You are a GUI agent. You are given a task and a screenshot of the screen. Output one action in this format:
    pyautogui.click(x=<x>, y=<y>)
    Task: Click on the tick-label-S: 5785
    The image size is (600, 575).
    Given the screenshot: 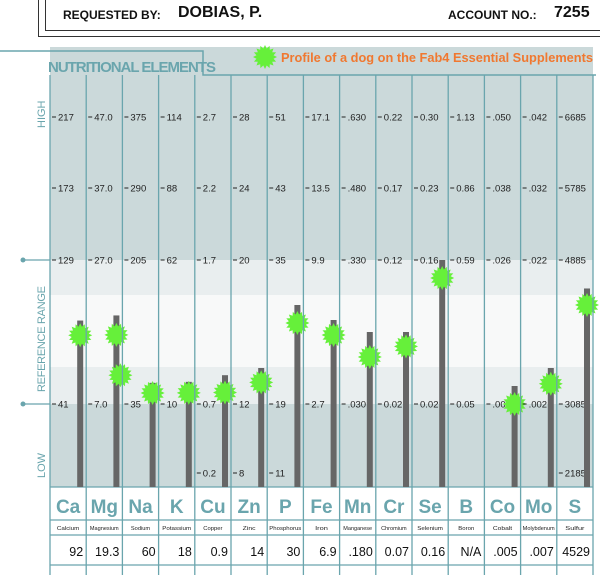 What is the action you would take?
    pyautogui.click(x=575, y=189)
    